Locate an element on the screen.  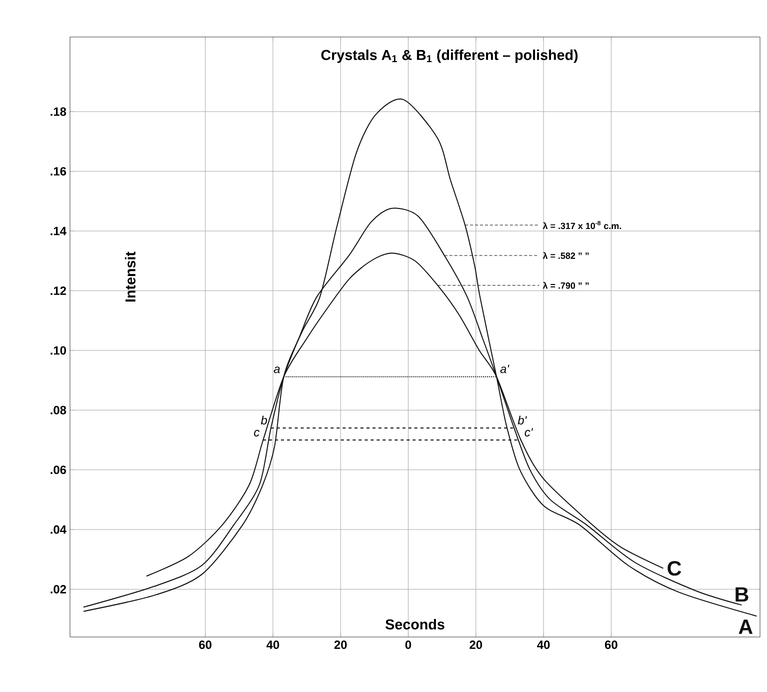
annotation: a' is located at coordinates (505, 369).